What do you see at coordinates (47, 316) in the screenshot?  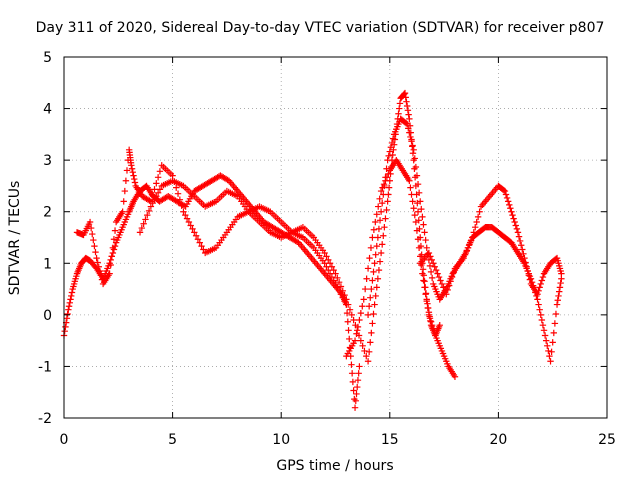 I see `y-tick-label: 0` at bounding box center [47, 316].